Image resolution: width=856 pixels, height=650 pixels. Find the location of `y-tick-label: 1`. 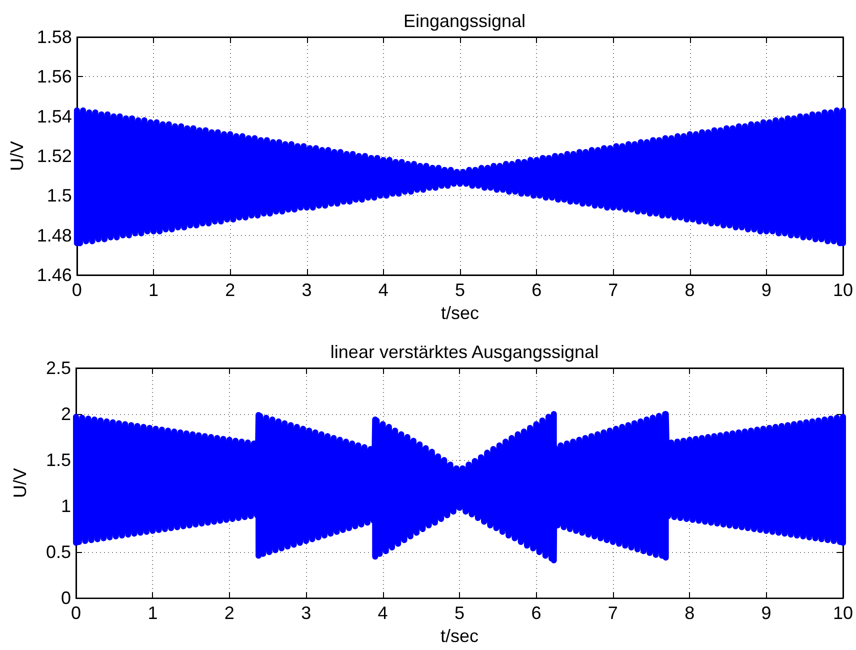

y-tick-label: 1 is located at coordinates (65, 506).